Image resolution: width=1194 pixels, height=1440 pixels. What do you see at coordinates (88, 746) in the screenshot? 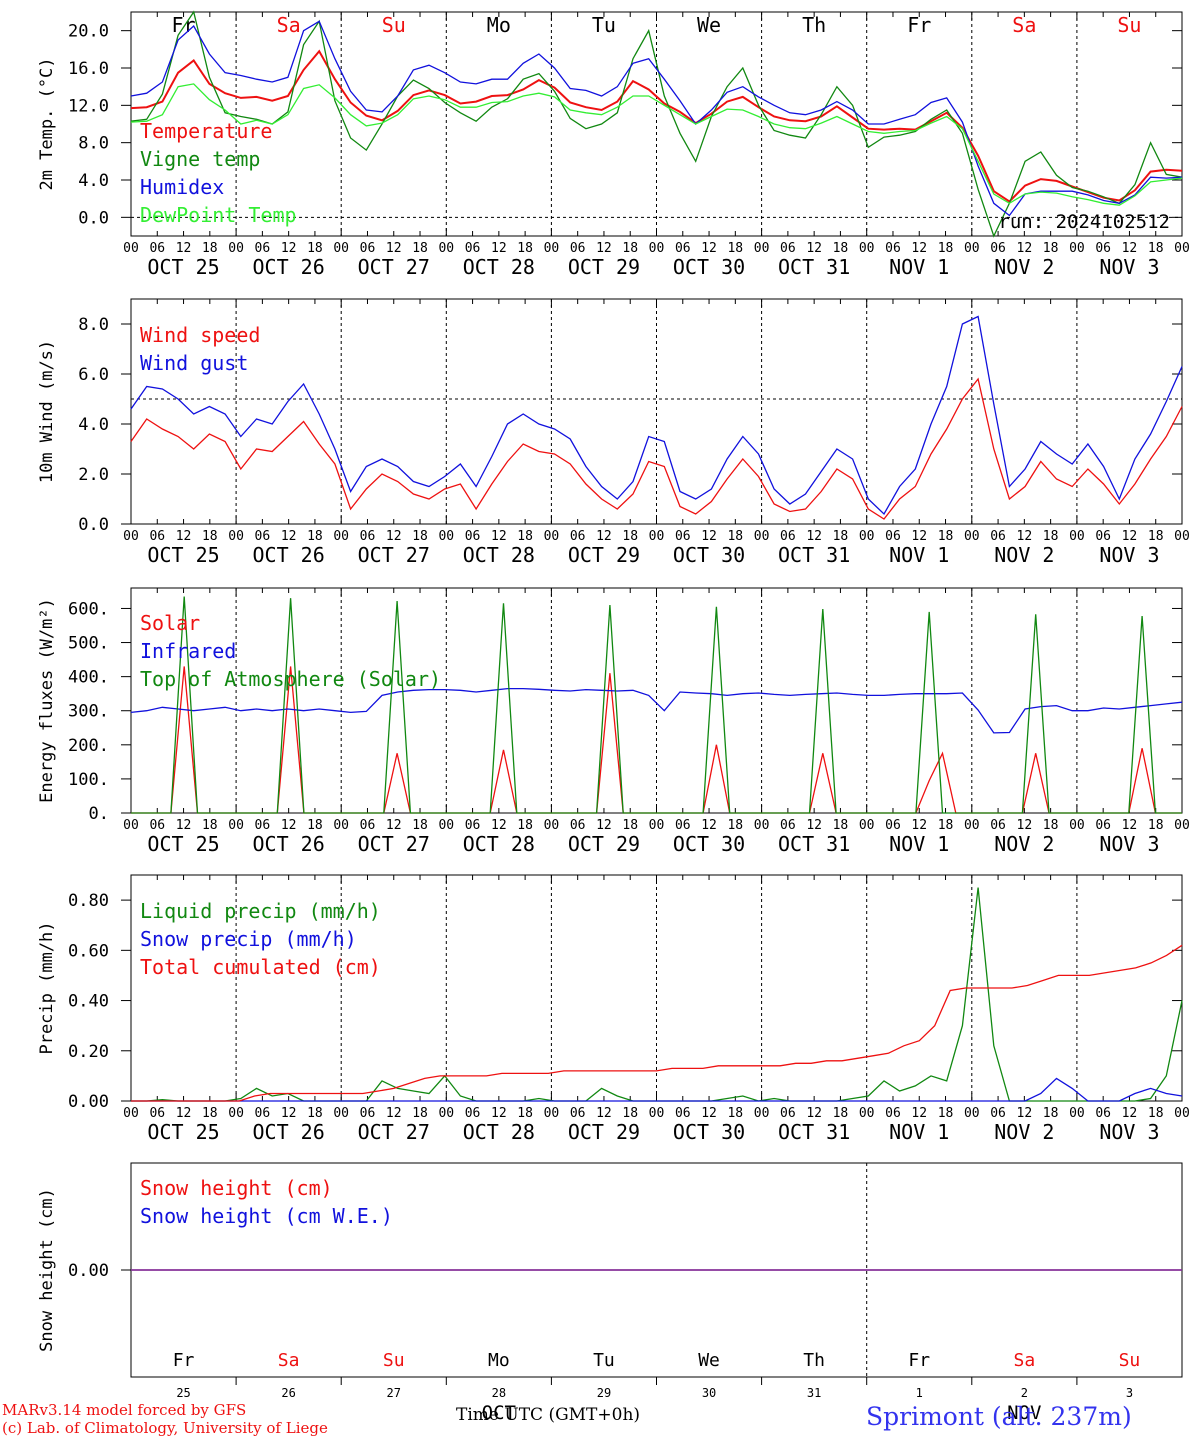
I see `y-tick-label: 200.` at bounding box center [88, 746].